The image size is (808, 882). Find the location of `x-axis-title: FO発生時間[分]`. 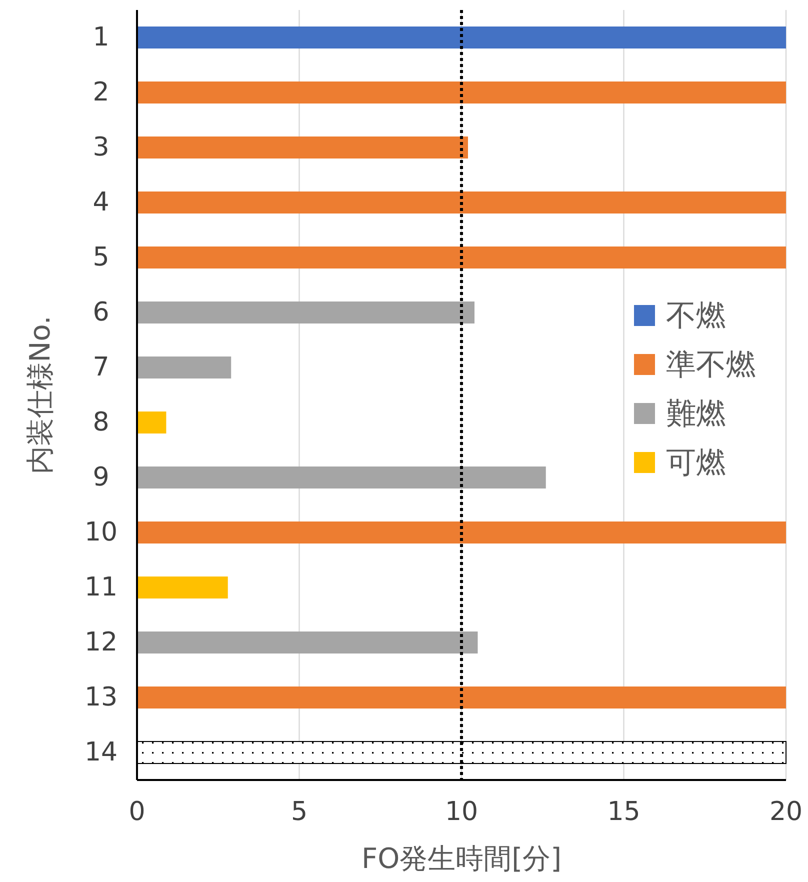

x-axis-title: FO発生時間[分] is located at coordinates (462, 858).